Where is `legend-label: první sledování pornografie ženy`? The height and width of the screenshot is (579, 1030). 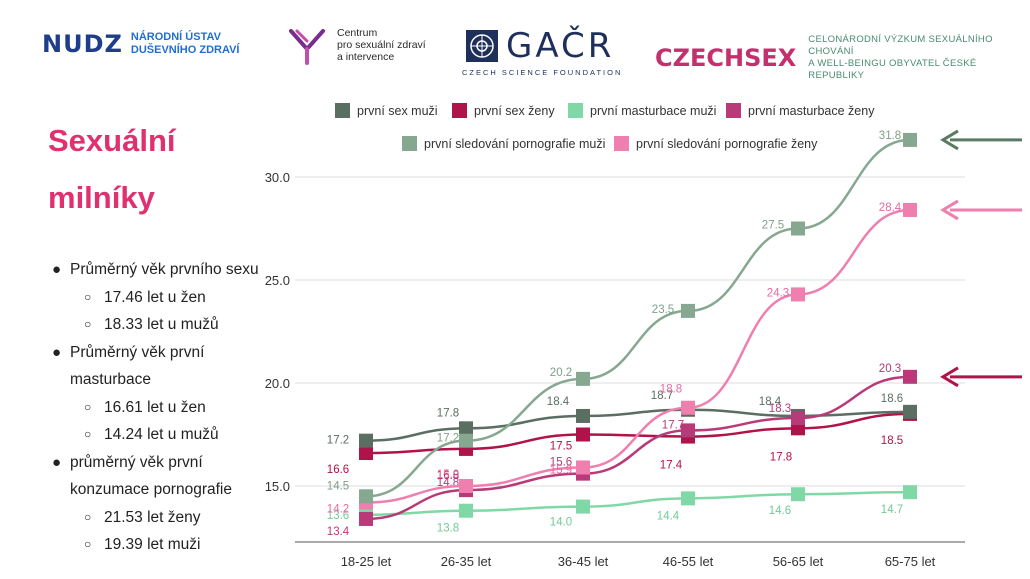 legend-label: první sledování pornografie ženy is located at coordinates (727, 144).